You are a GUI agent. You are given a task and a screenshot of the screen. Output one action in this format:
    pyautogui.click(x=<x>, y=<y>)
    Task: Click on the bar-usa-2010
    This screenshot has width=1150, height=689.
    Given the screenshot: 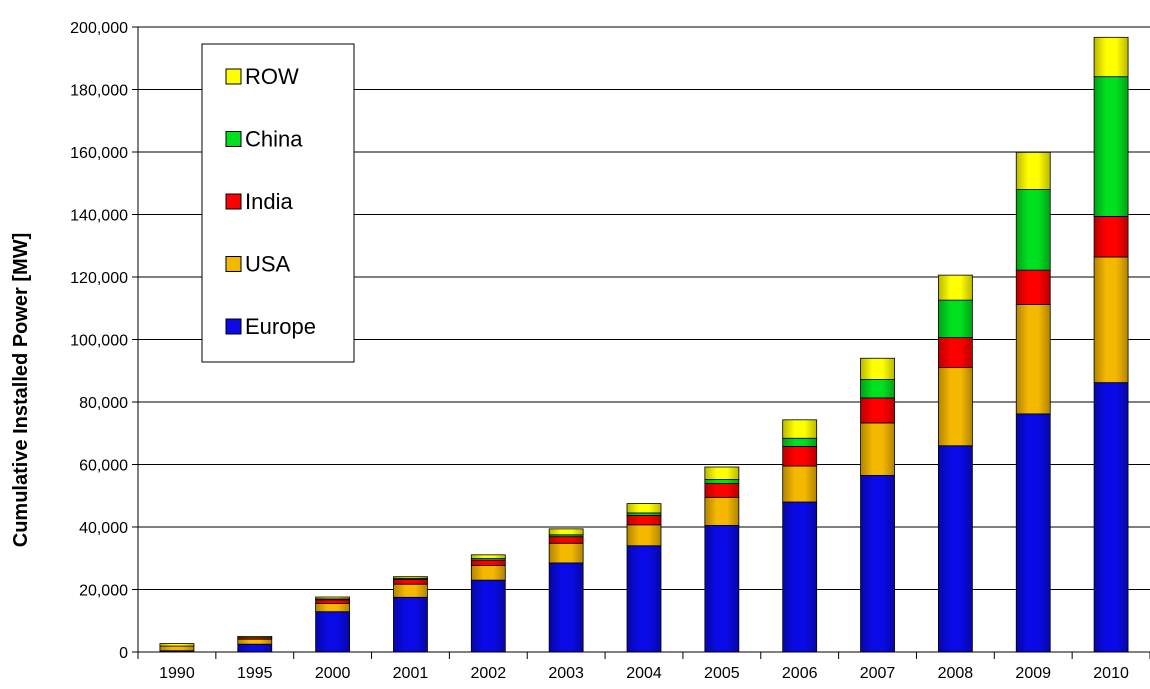 What is the action you would take?
    pyautogui.click(x=1111, y=320)
    